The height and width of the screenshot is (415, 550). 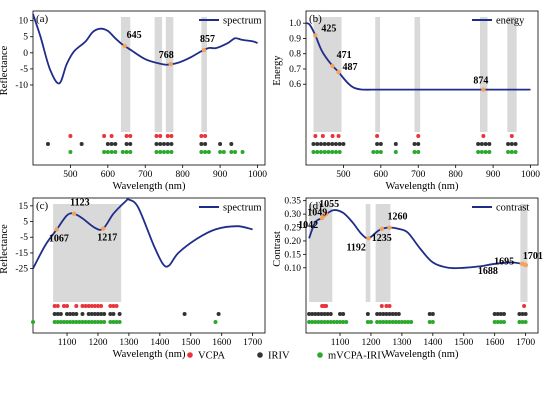 What do you see at coordinates (328, 28) in the screenshot?
I see `annotation-label: 425` at bounding box center [328, 28].